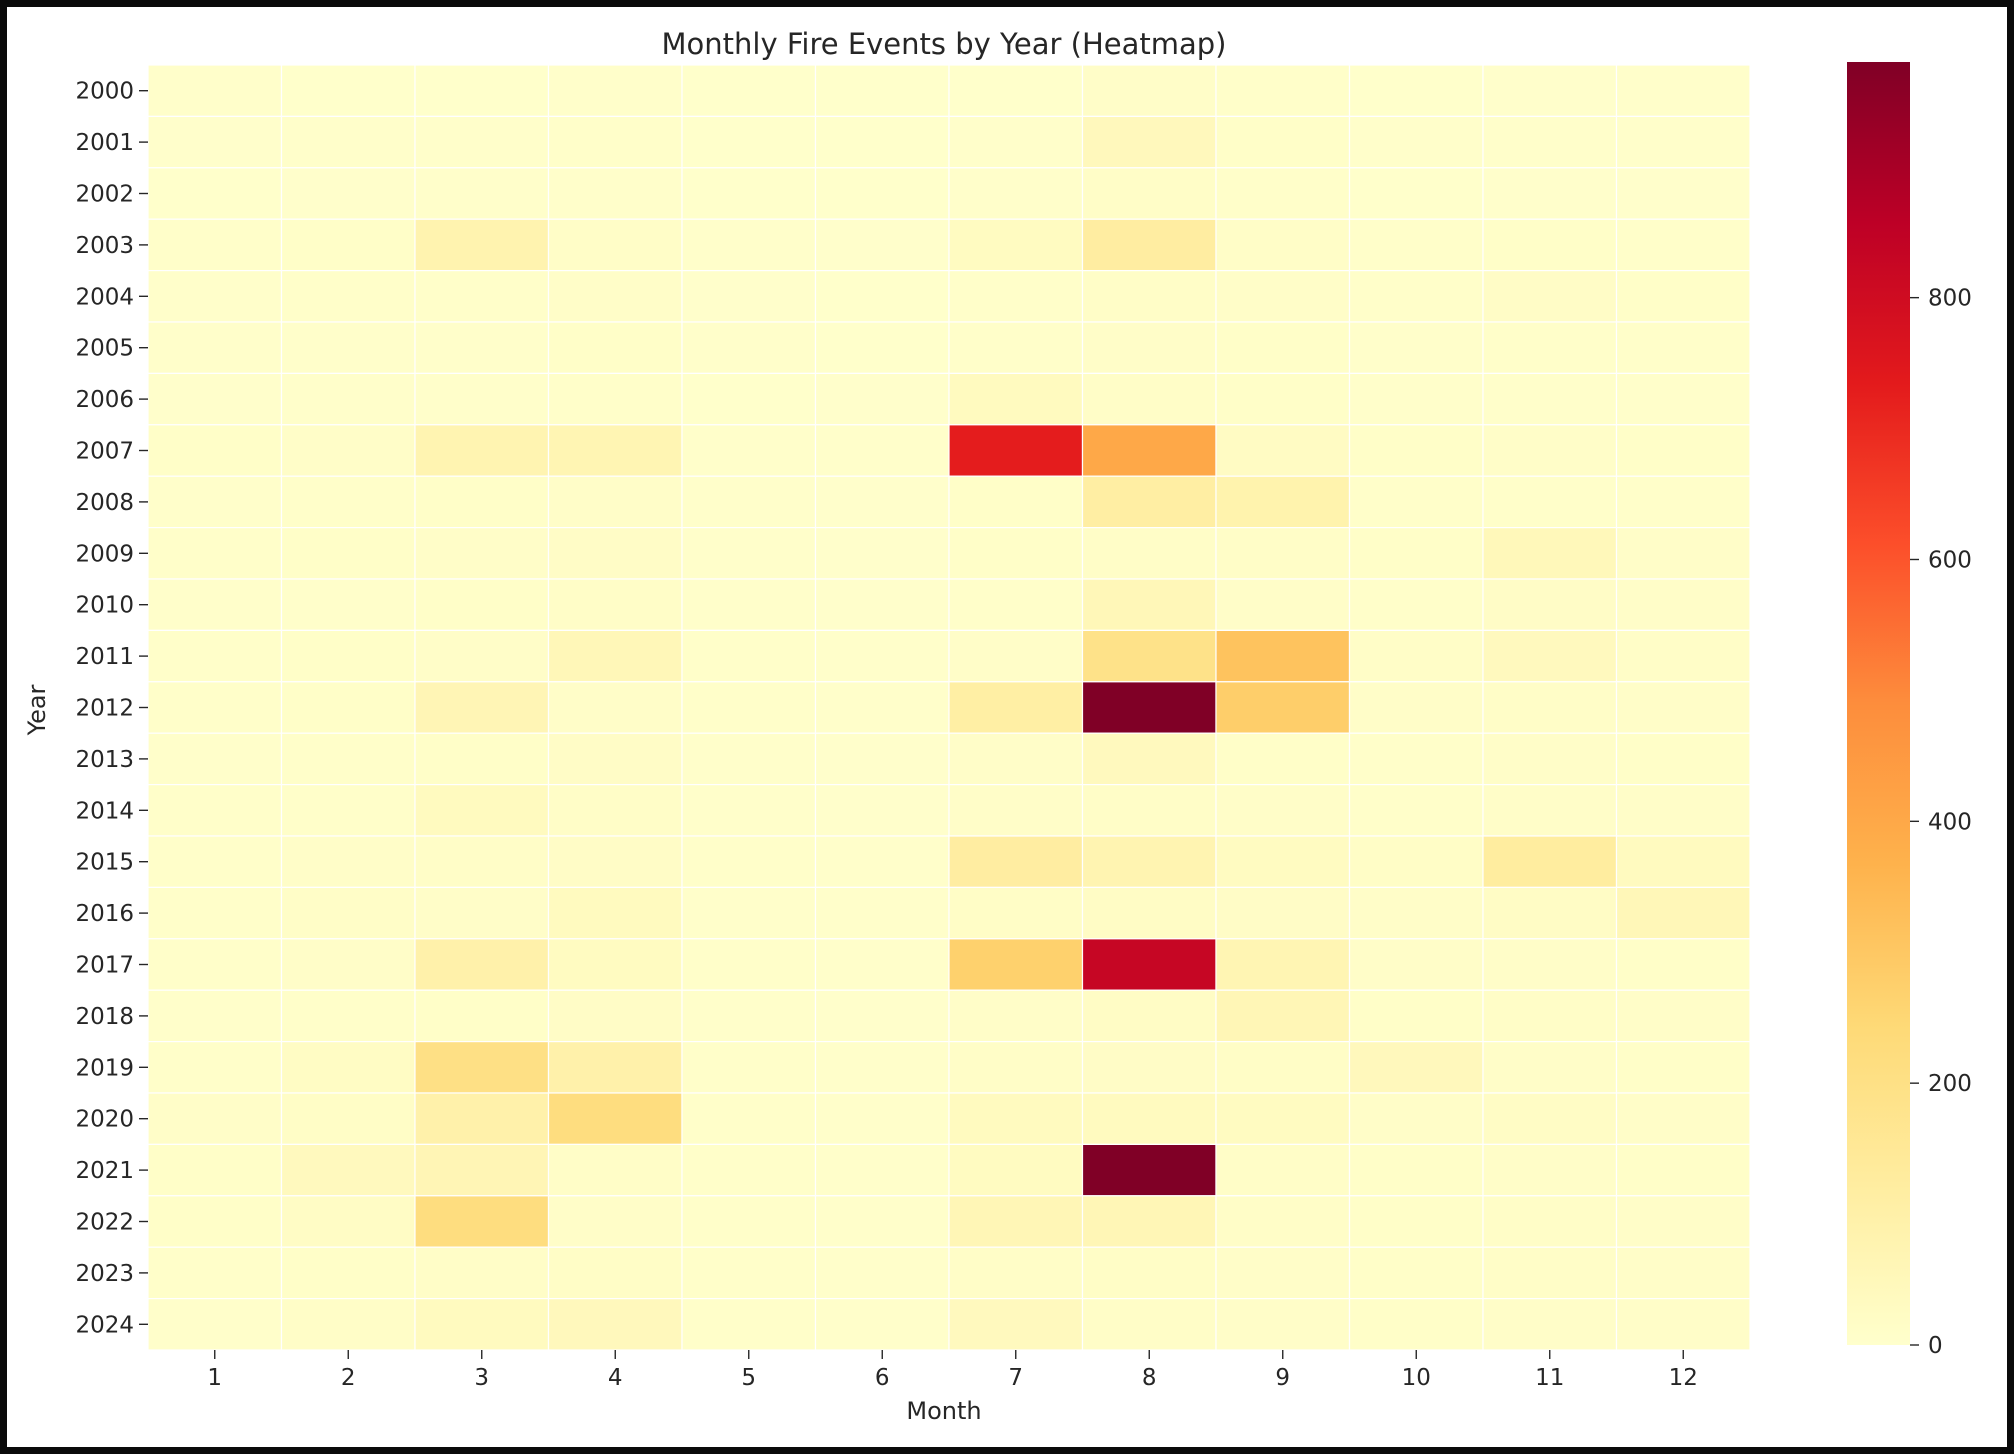 The width and height of the screenshot is (2014, 1454). Describe the element at coordinates (104, 1068) in the screenshot. I see `y-tick-label: 2019` at that location.